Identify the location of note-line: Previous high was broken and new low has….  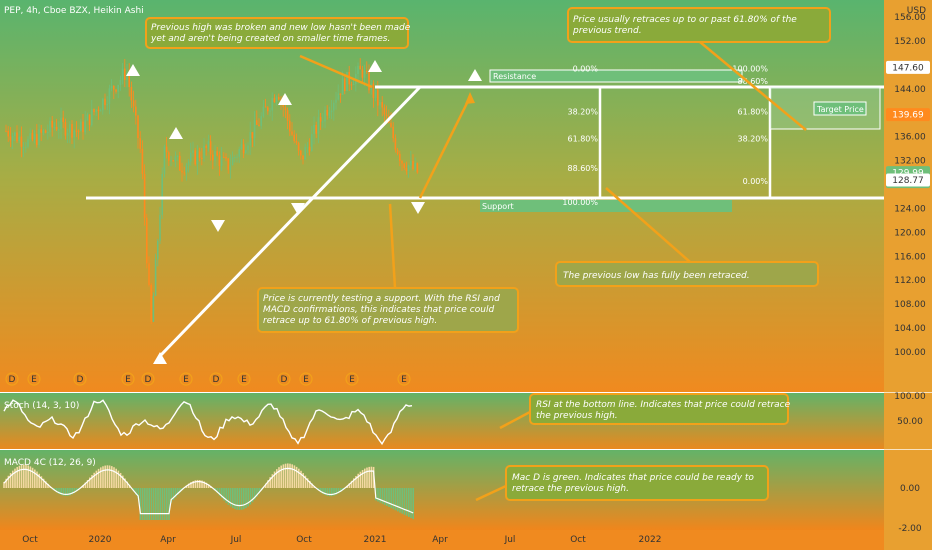
(281, 28).